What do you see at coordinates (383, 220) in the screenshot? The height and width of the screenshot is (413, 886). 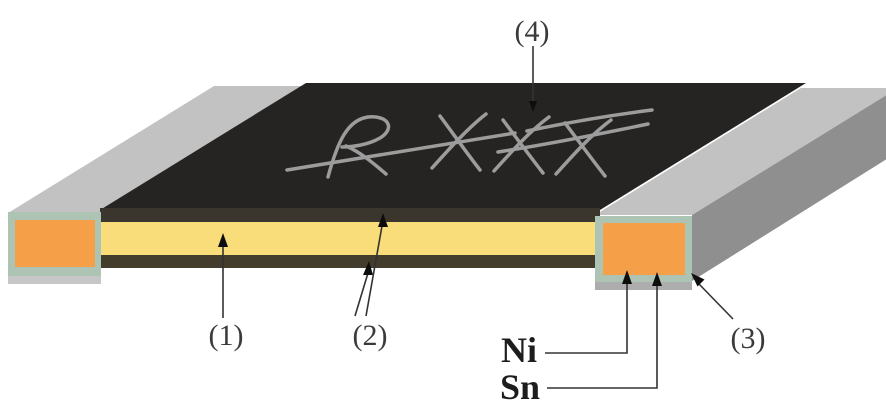 I see `leader-arrow-2b` at bounding box center [383, 220].